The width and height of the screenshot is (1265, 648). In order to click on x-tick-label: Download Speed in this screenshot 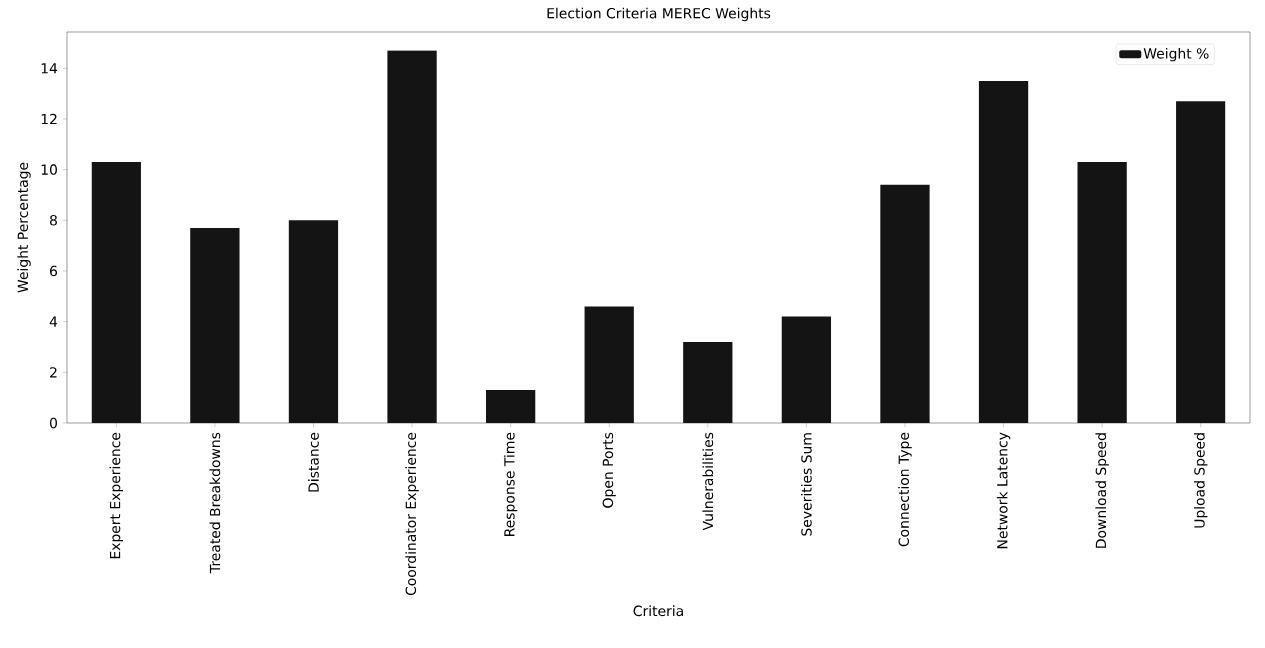, I will do `click(1102, 490)`.